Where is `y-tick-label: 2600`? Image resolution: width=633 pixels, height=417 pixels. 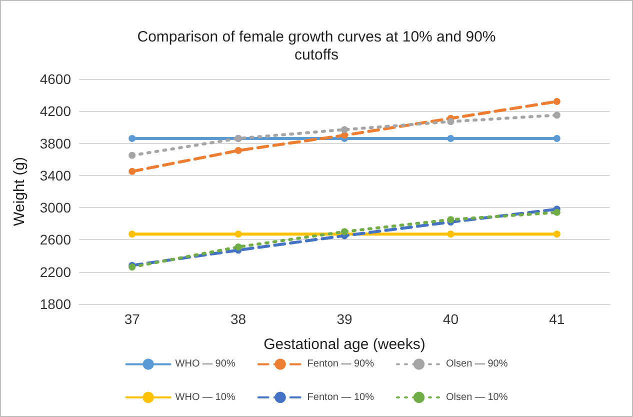
y-tick-label: 2600 is located at coordinates (56, 240).